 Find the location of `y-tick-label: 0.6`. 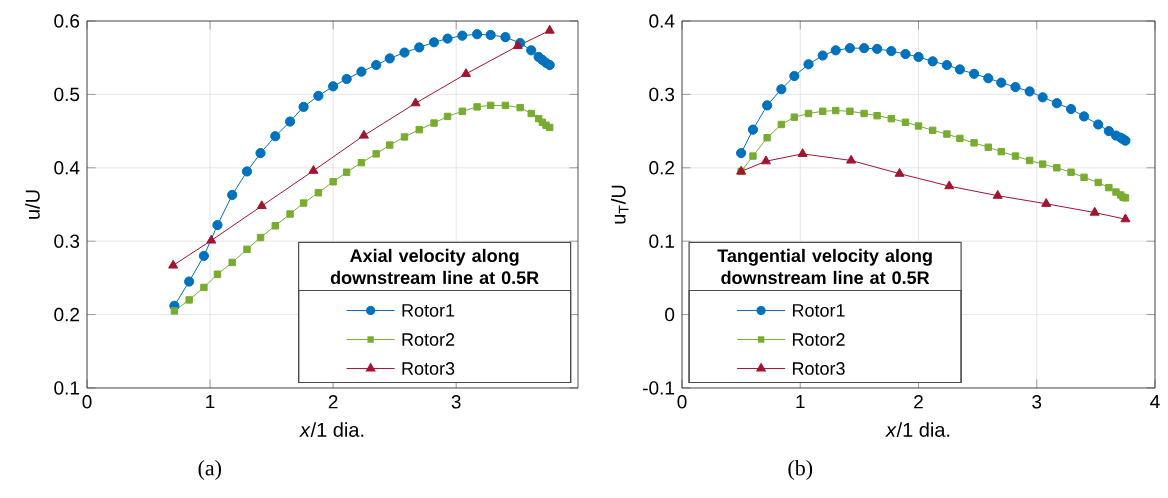

y-tick-label: 0.6 is located at coordinates (67, 21).